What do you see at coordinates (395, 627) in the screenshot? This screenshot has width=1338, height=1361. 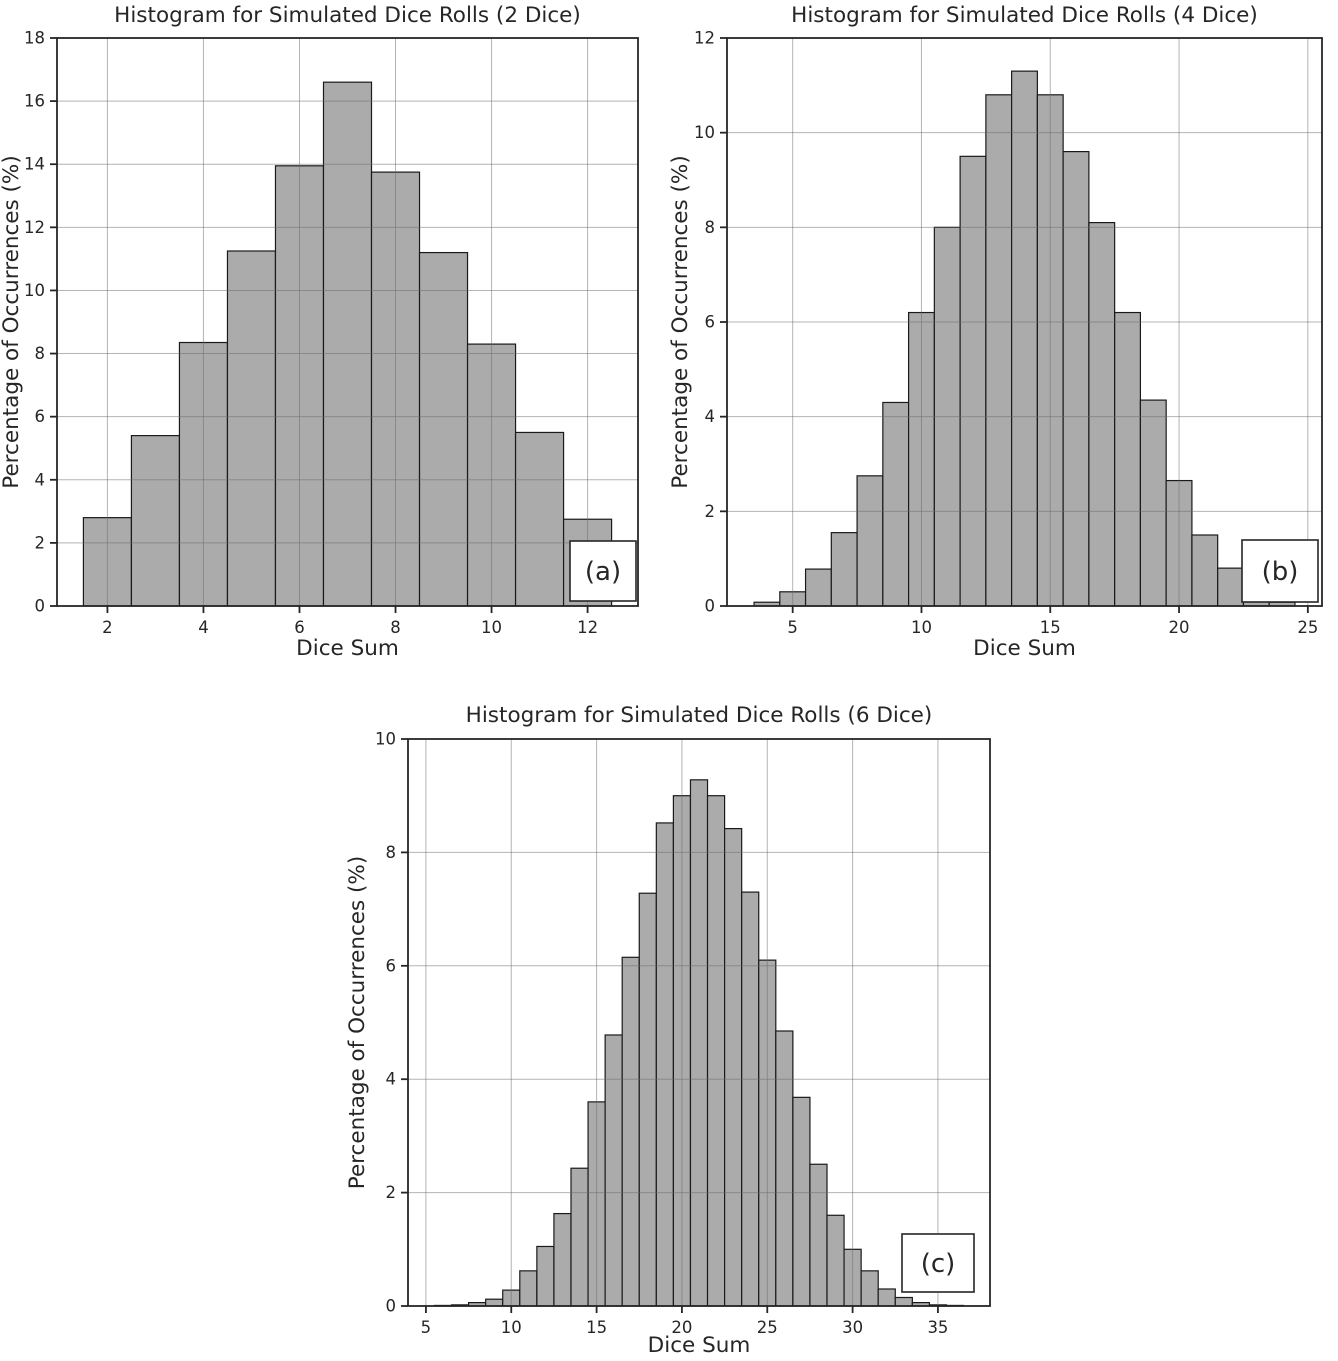 I see `x-tick-label: 8` at bounding box center [395, 627].